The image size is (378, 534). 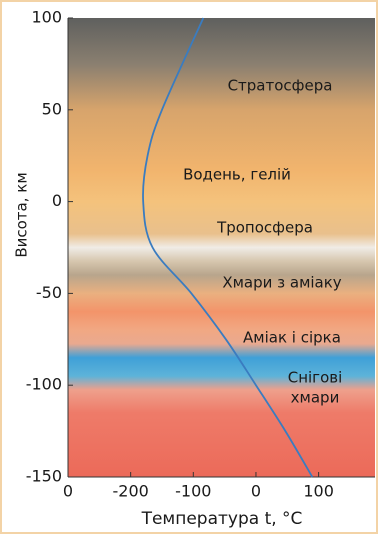 What do you see at coordinates (264, 228) in the screenshot?
I see `annotation: Тропосфера` at bounding box center [264, 228].